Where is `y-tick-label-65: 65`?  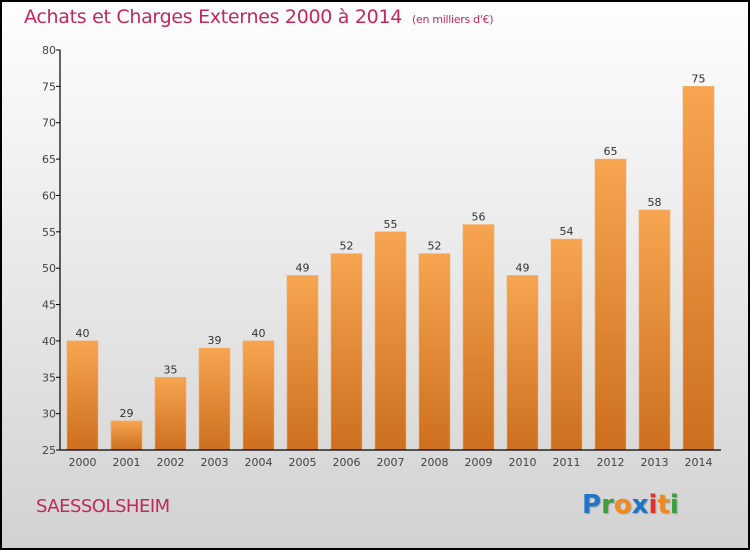
y-tick-label-65: 65 is located at coordinates (49, 159).